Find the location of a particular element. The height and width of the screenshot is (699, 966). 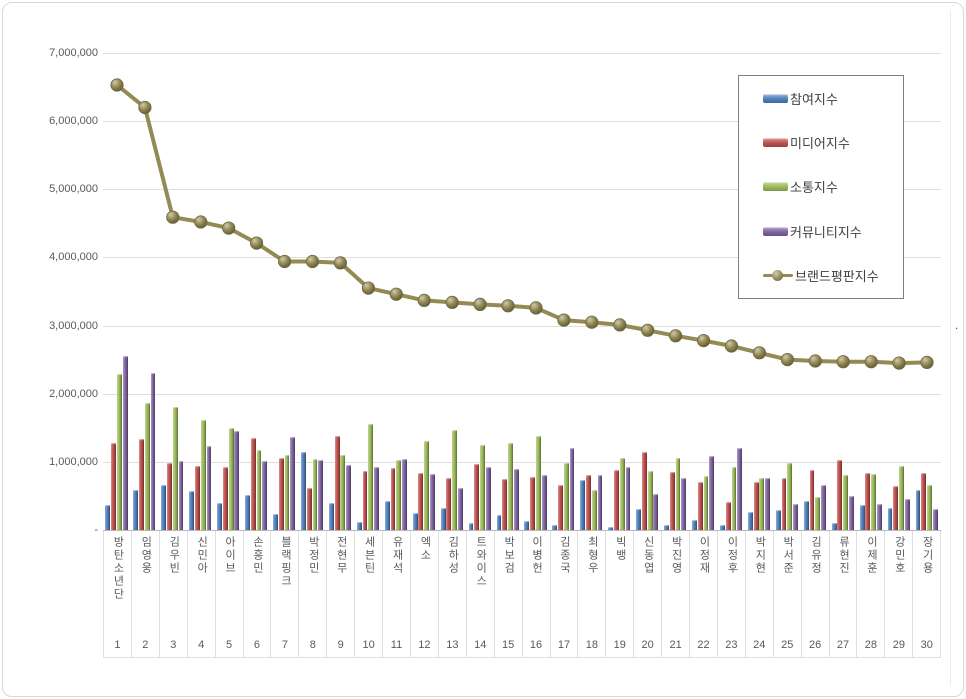

category-cell: 강민호 29 is located at coordinates (898, 594).